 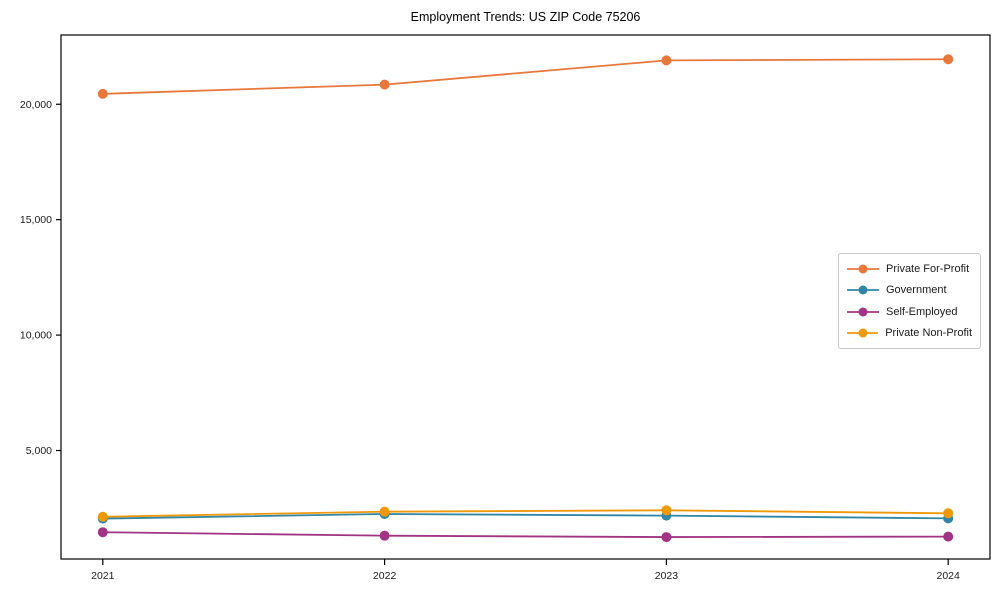 What do you see at coordinates (39, 451) in the screenshot?
I see `y-tick-label: 5,000` at bounding box center [39, 451].